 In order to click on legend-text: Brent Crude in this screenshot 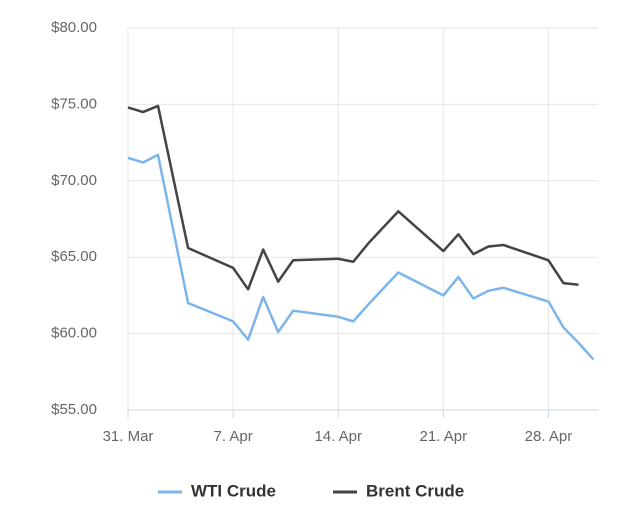, I will do `click(415, 490)`.